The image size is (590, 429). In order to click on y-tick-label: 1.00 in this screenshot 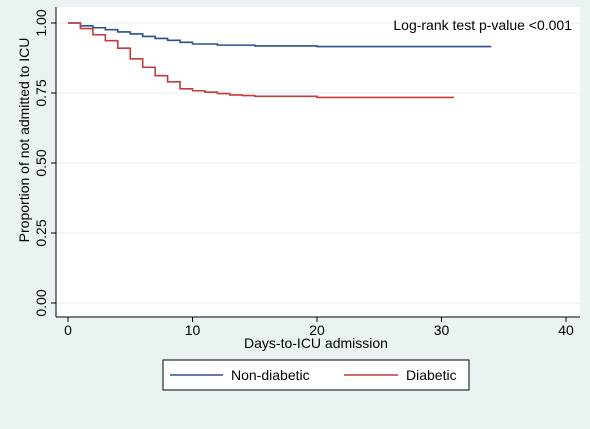, I will do `click(41, 22)`.